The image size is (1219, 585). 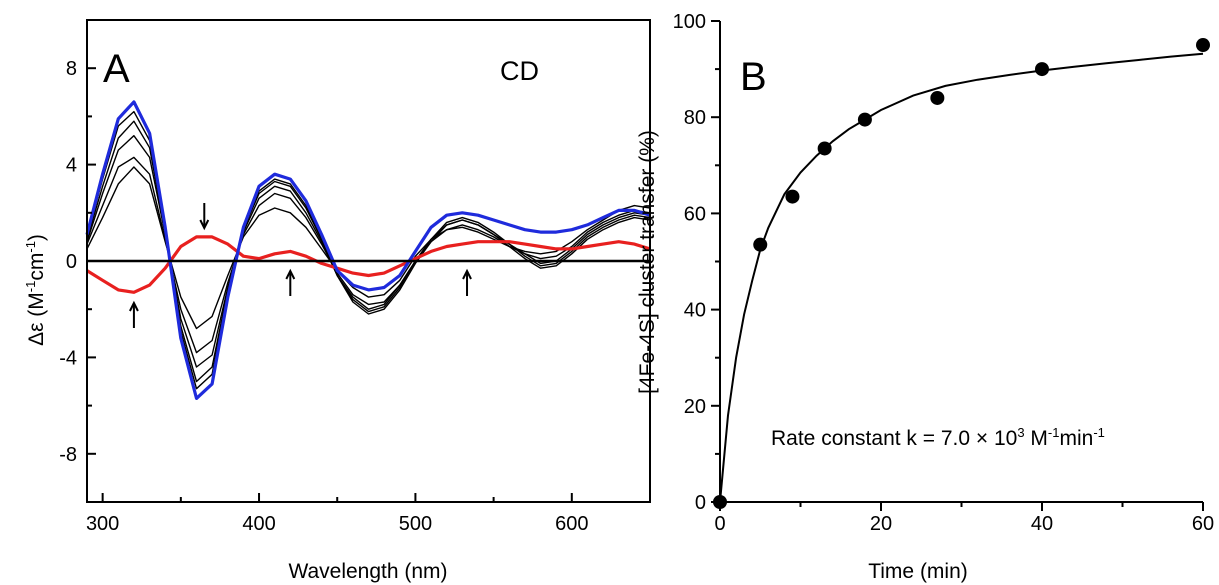 What do you see at coordinates (647, 262) in the screenshot?
I see `y-axis-label-b: [4Fe-4S] cluster transfer (%)` at bounding box center [647, 262].